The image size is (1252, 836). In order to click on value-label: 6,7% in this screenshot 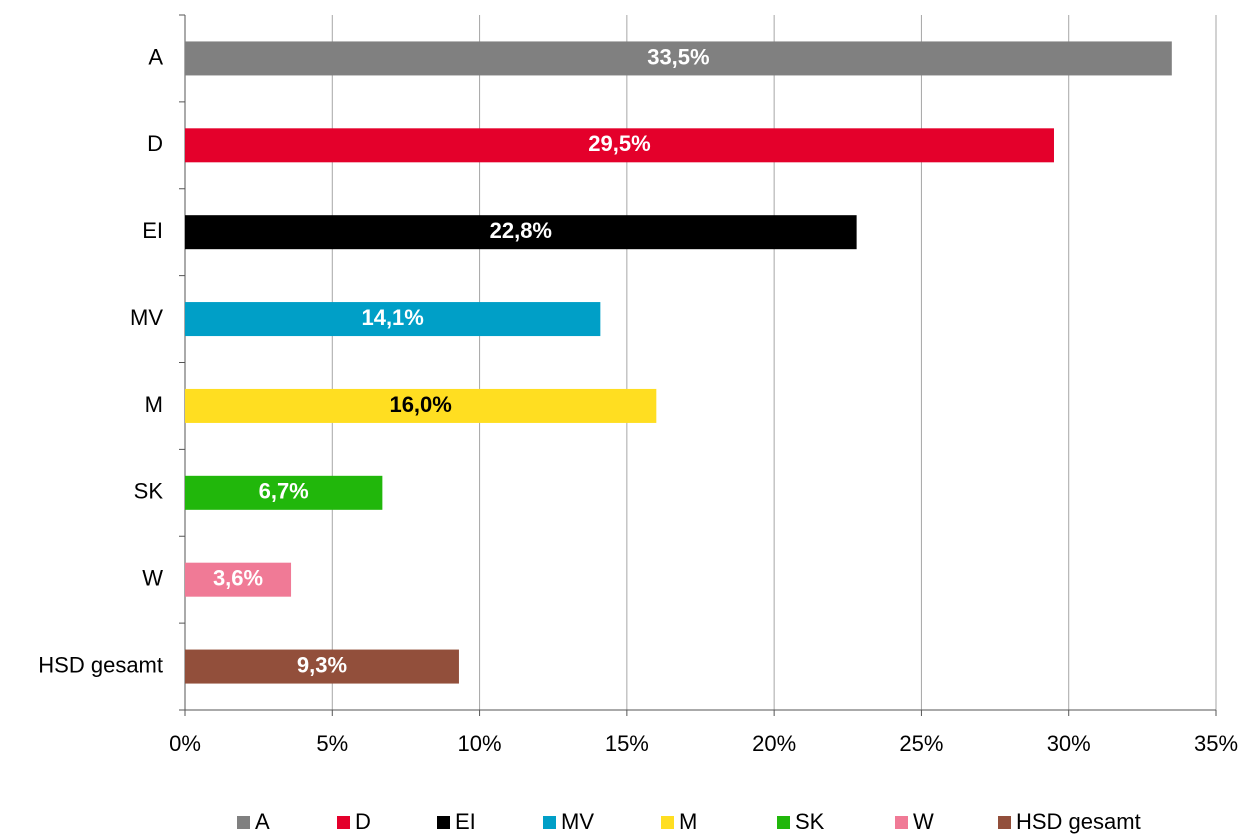, I will do `click(284, 491)`.